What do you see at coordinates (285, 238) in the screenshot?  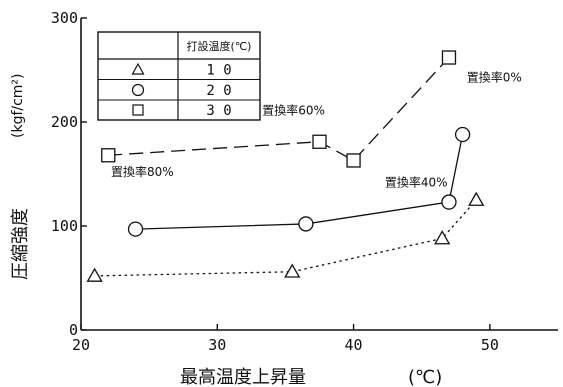 I see `series-triangle-line` at bounding box center [285, 238].